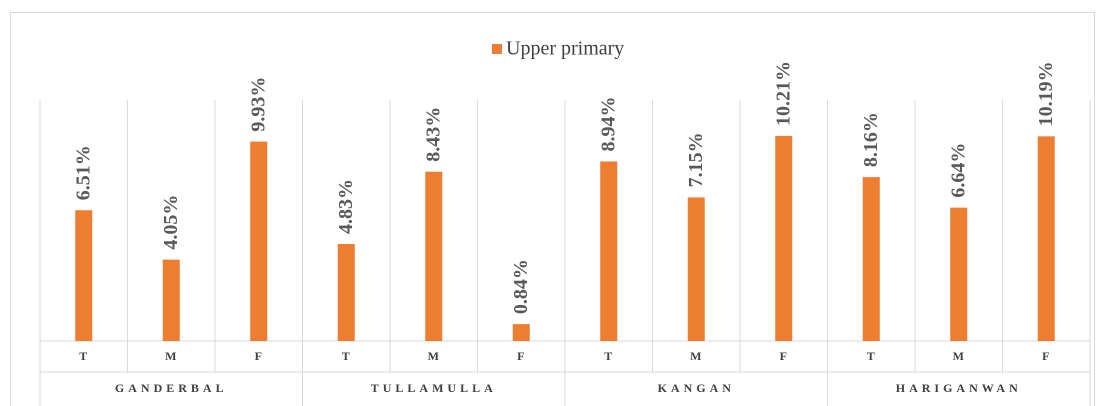  What do you see at coordinates (434, 388) in the screenshot?
I see `group-label: TULLAMULLA` at bounding box center [434, 388].